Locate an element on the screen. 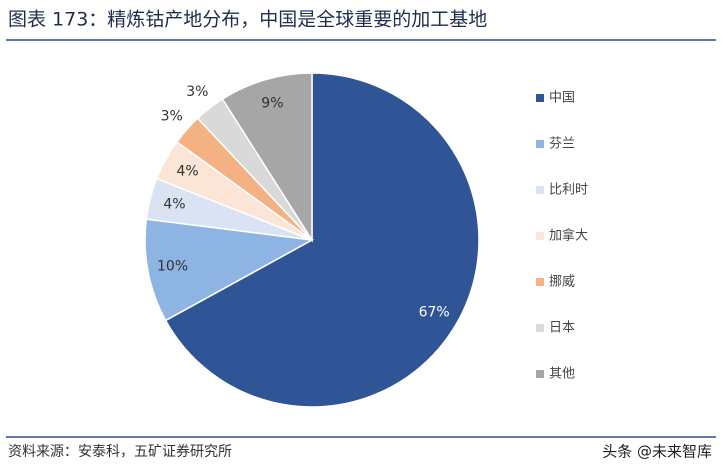 This screenshot has height=468, width=722. data-label: 9% is located at coordinates (272, 104).